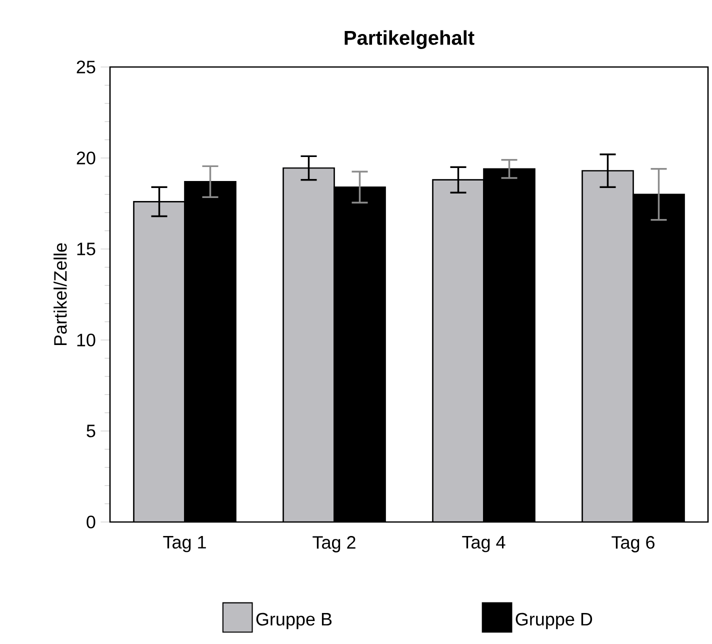 This screenshot has height=644, width=712. I want to click on y-tick-label: 25, so click(86, 67).